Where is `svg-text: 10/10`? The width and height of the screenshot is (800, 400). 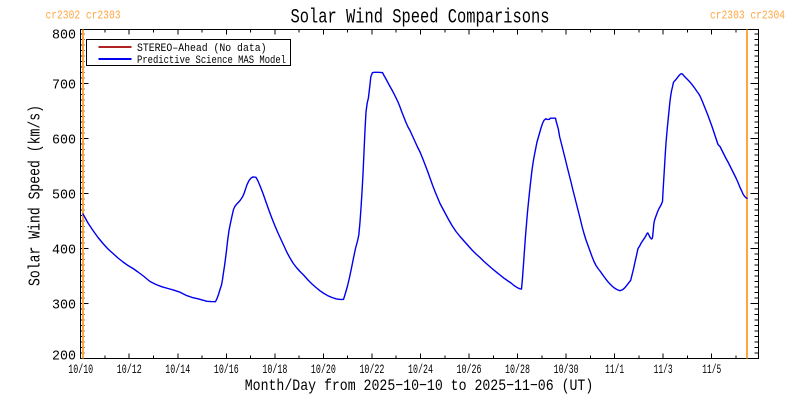
svg-text: 10/10 is located at coordinates (80, 370).